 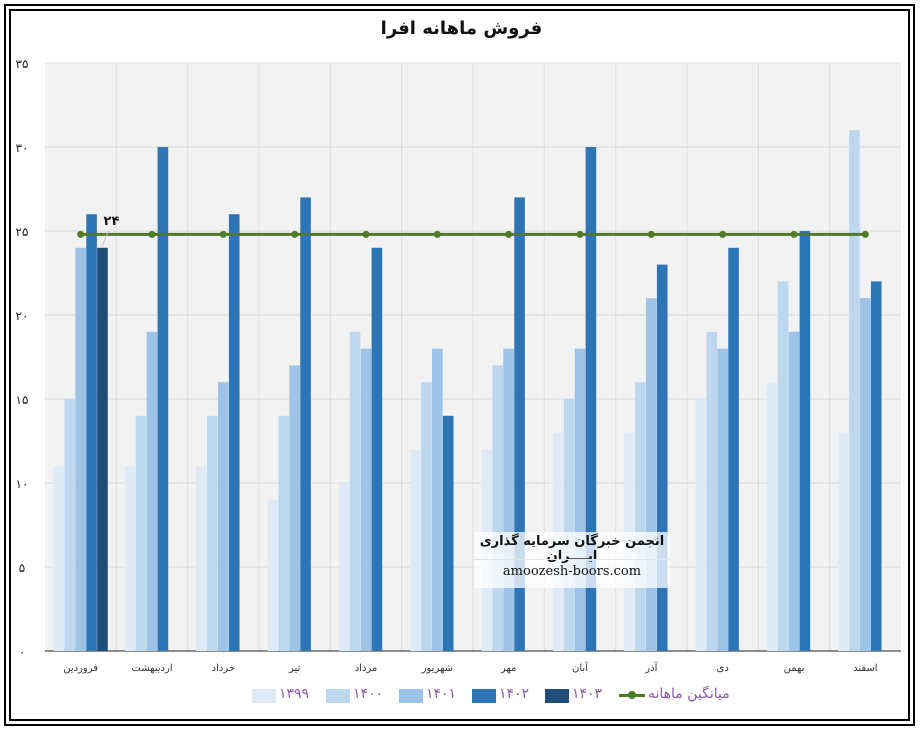 What do you see at coordinates (865, 668) in the screenshot?
I see `x-tick-label: اسفند` at bounding box center [865, 668].